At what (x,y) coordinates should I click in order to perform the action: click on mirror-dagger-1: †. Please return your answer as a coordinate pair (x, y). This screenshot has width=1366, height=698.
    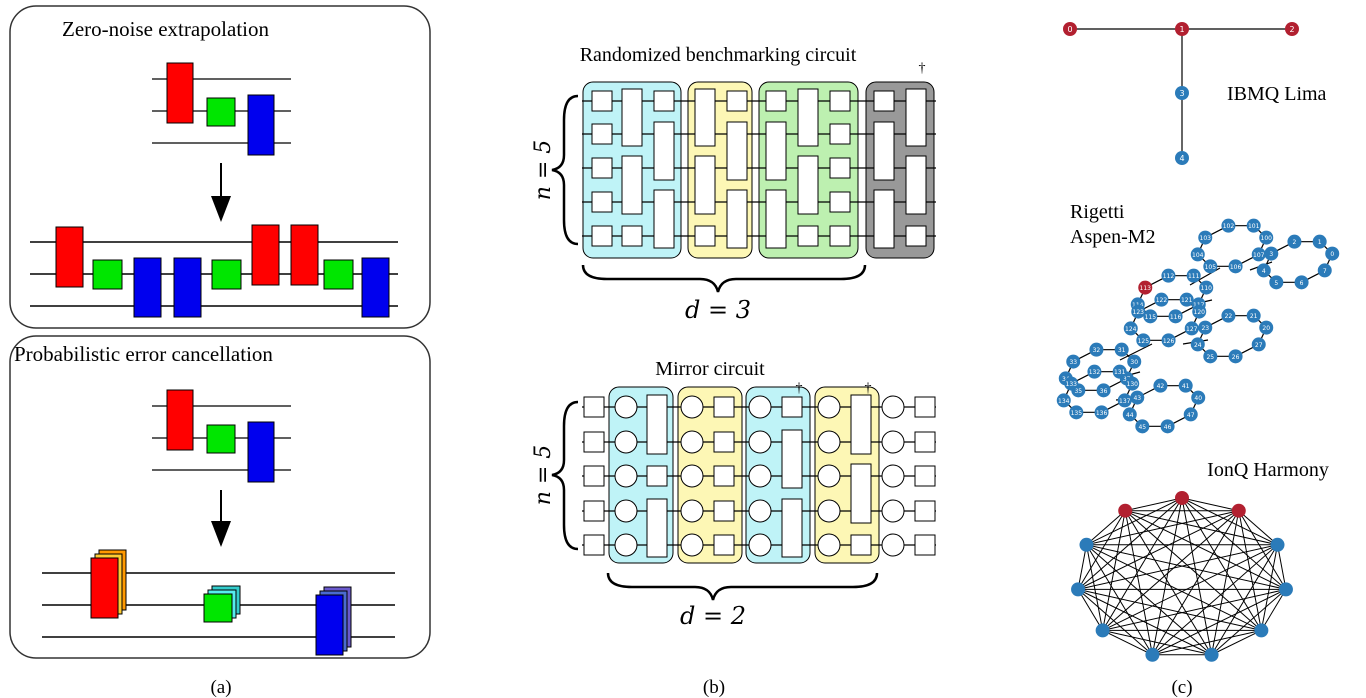
    Looking at the image, I should click on (799, 388).